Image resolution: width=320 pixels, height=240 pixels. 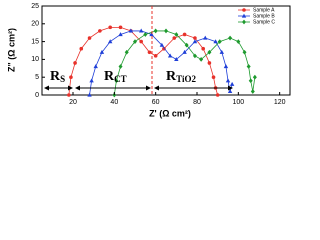 I want to click on x-tick-label: 20, so click(x=73, y=102).